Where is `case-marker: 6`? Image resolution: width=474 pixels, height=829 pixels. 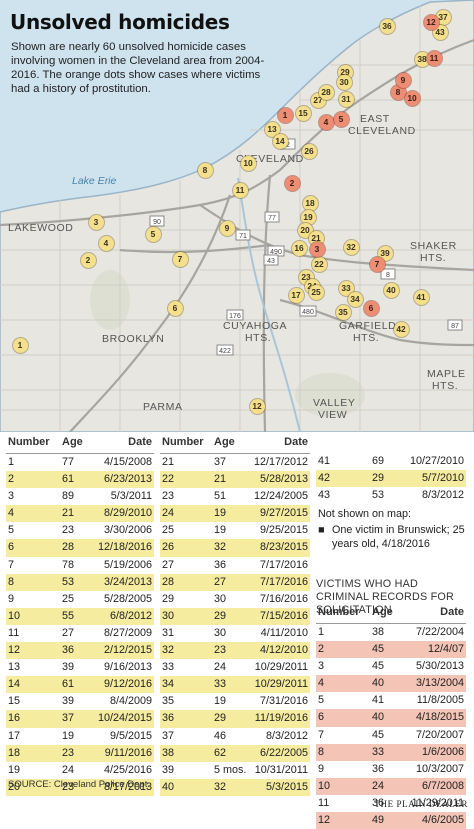
case-marker: 6 is located at coordinates (175, 308).